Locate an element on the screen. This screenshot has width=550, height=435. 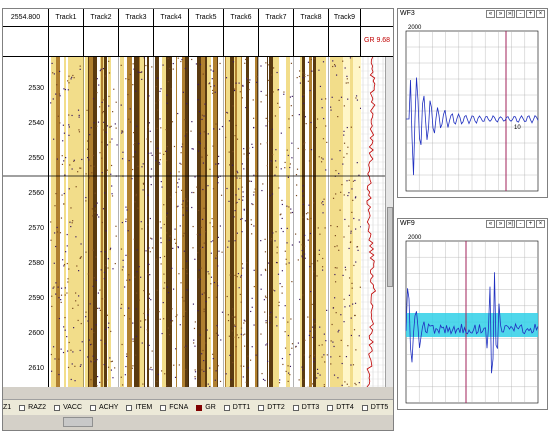
wf3-toolbar-button: » is located at coordinates (500, 14).